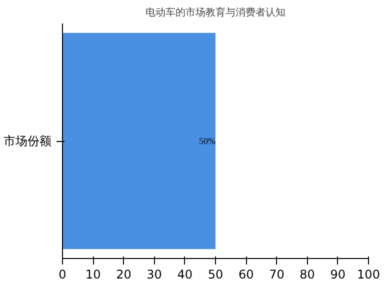 This screenshot has width=390, height=281. What do you see at coordinates (276, 274) in the screenshot?
I see `x-tick-label: 70` at bounding box center [276, 274].